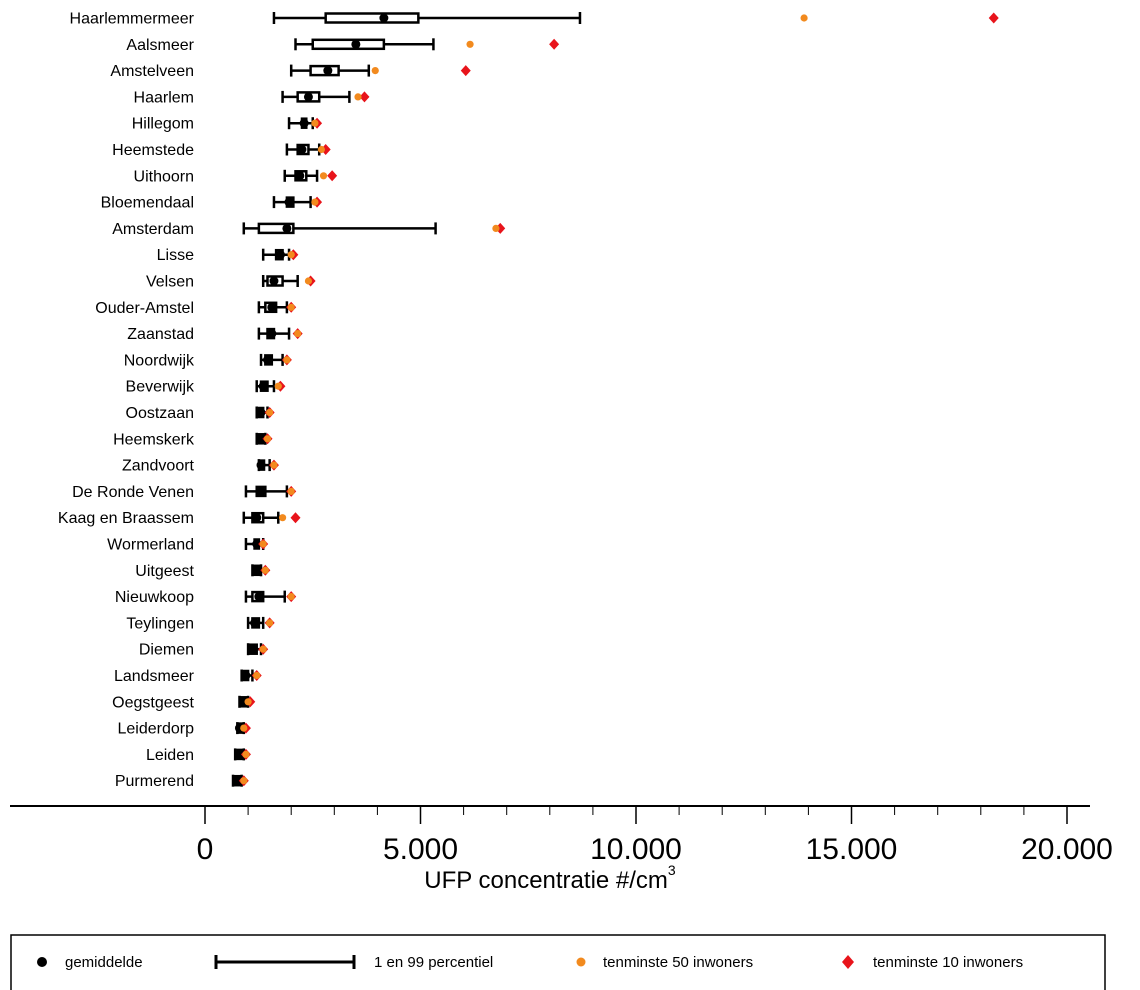 Image resolution: width=1140 pixels, height=990 pixels. I want to click on legend-mean-label: gemiddelde, so click(104, 962).